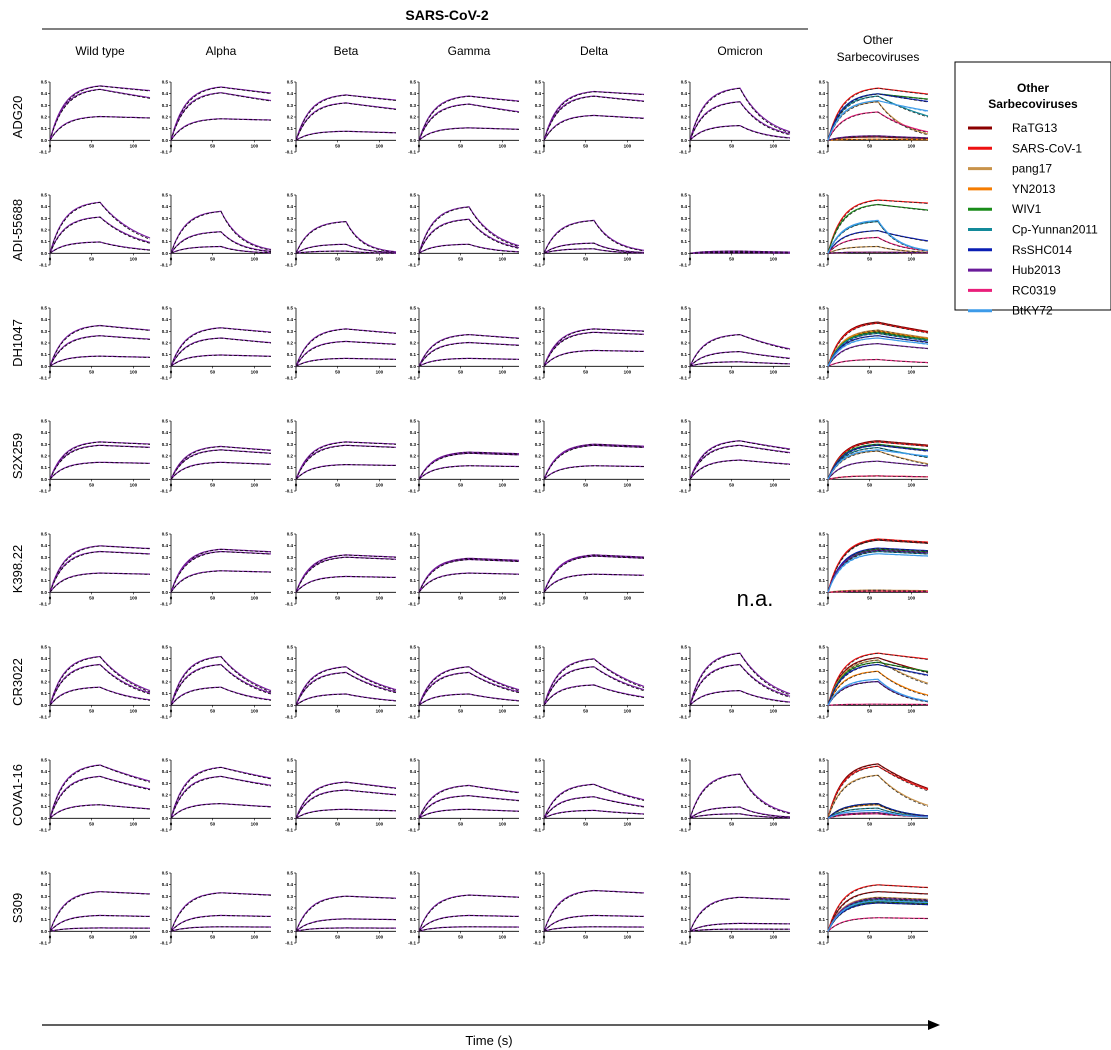 The width and height of the screenshot is (1111, 1050). What do you see at coordinates (469, 51) in the screenshot?
I see `column-header: Gamma` at bounding box center [469, 51].